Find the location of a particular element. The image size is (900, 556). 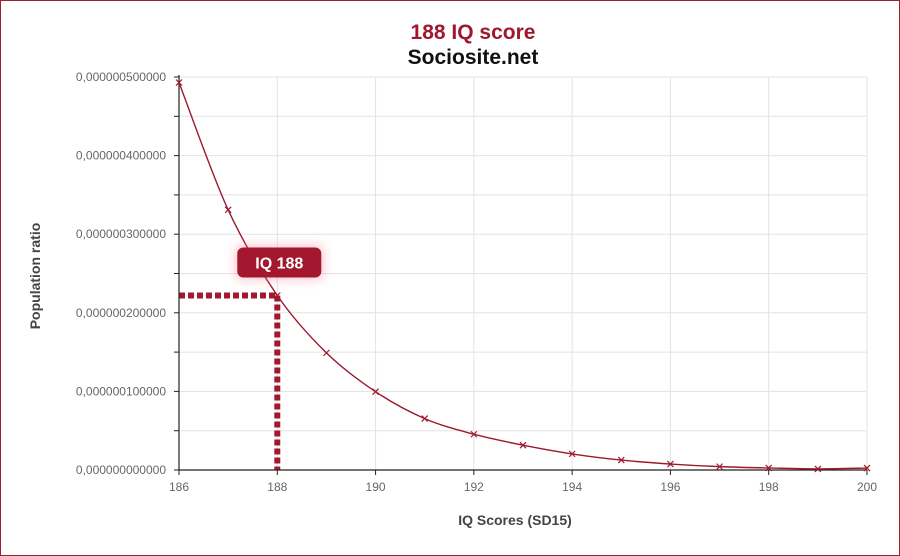

y-tick-label: 0,000000100000 is located at coordinates (121, 391).